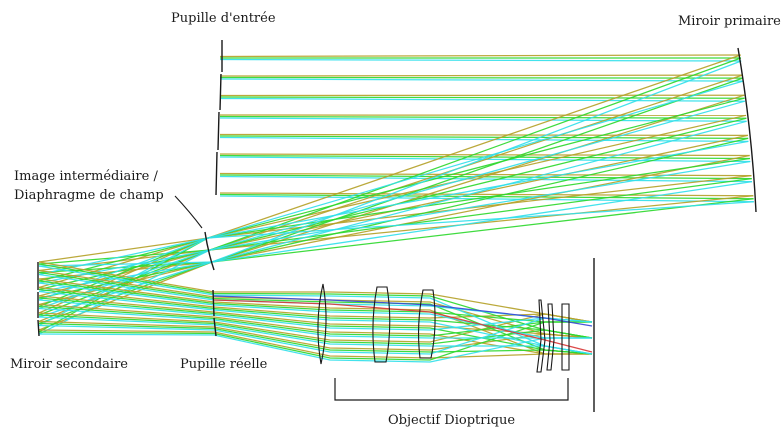  Describe the element at coordinates (188, 212) in the screenshot. I see `intermediate-image-leader` at that location.